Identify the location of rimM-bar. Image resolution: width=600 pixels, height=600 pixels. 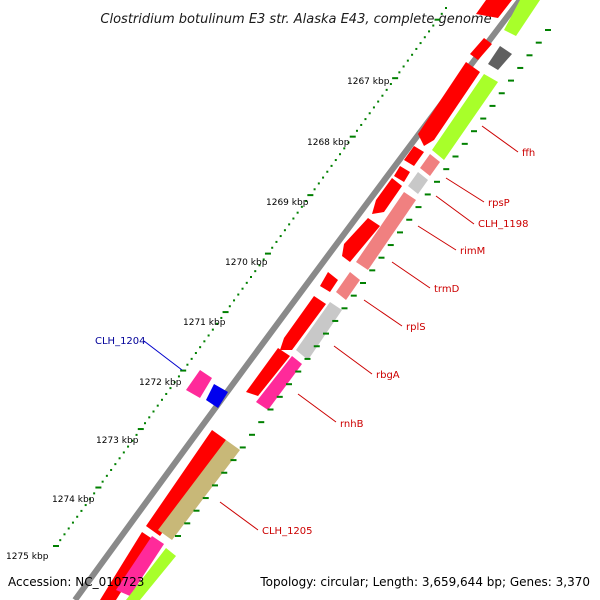
(386, 231).